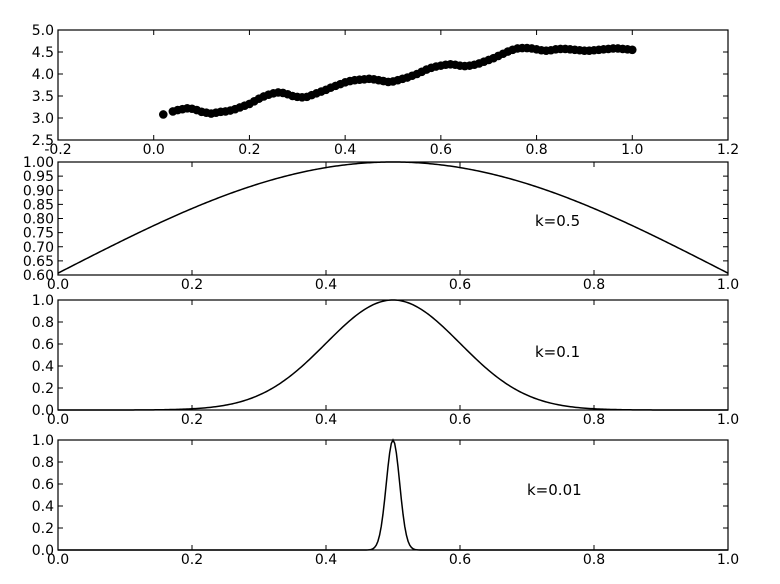 The width and height of the screenshot is (780, 584). What do you see at coordinates (38, 163) in the screenshot?
I see `y-tick-label: 1.00` at bounding box center [38, 163].